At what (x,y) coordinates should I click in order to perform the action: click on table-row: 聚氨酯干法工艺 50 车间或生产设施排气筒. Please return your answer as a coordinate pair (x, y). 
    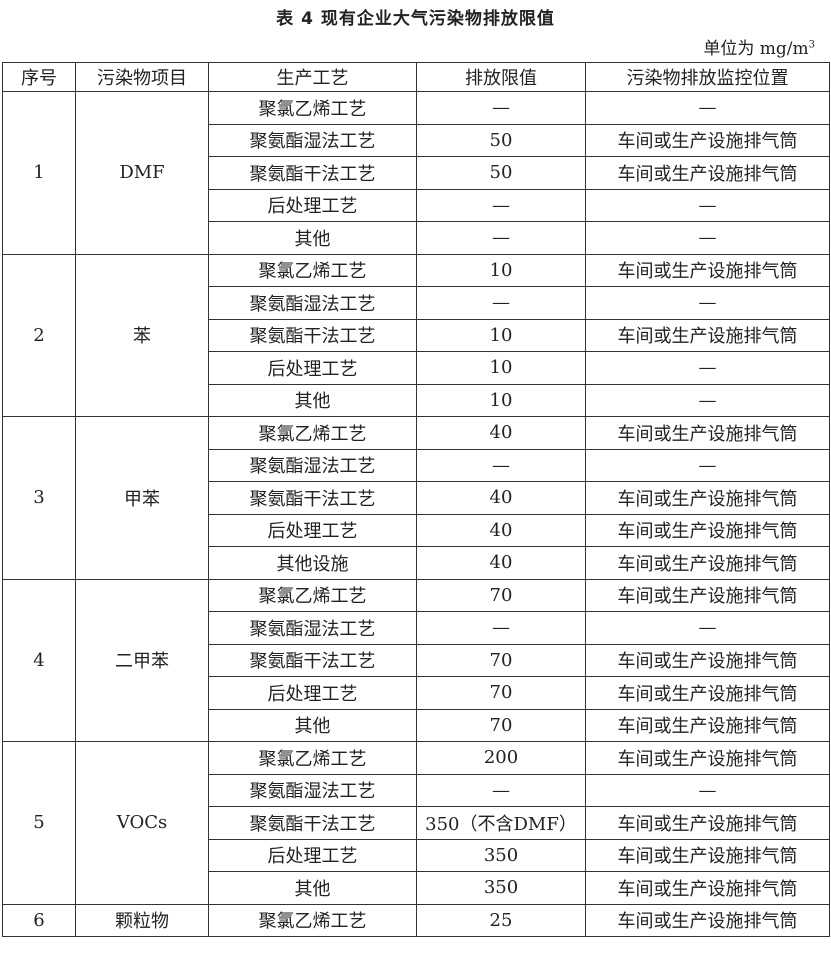
    Looking at the image, I should click on (416, 173).